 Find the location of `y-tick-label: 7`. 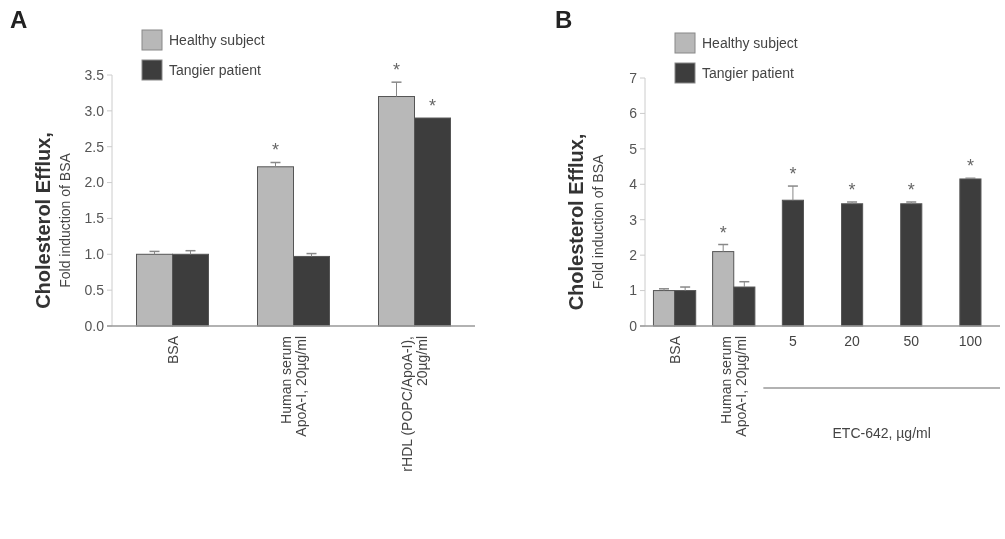

y-tick-label: 7 is located at coordinates (633, 77).